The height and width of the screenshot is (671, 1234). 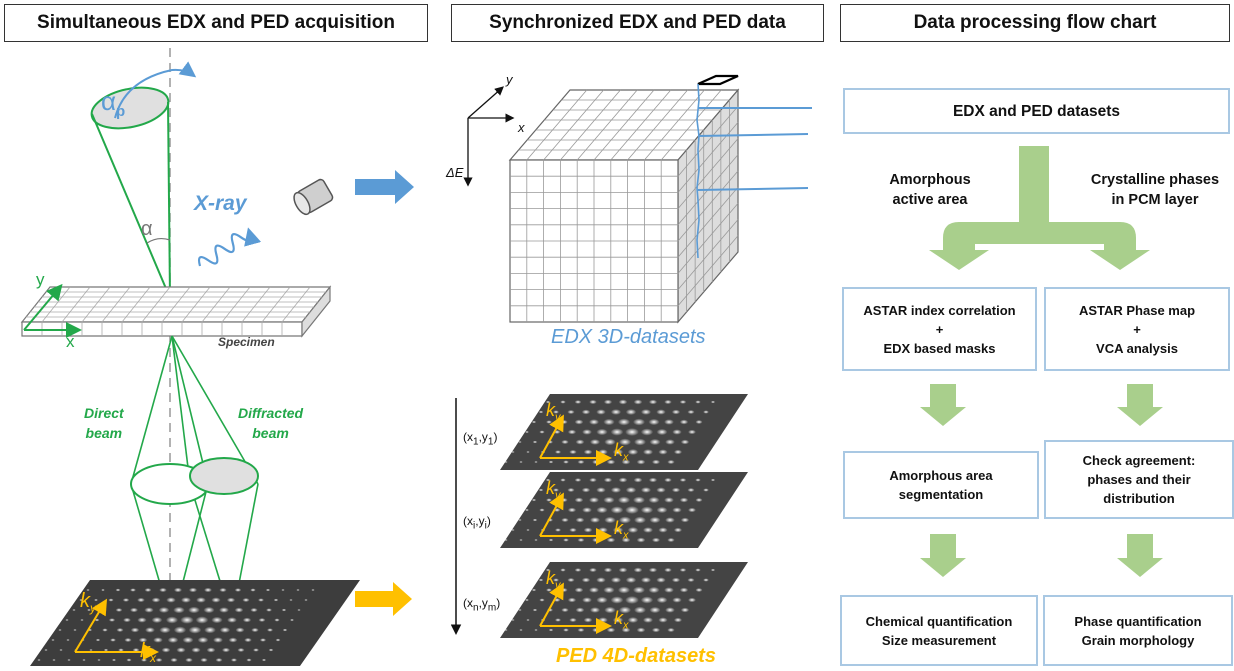 What do you see at coordinates (104, 423) in the screenshot?
I see `direct-beam-label: Direct beam` at bounding box center [104, 423].